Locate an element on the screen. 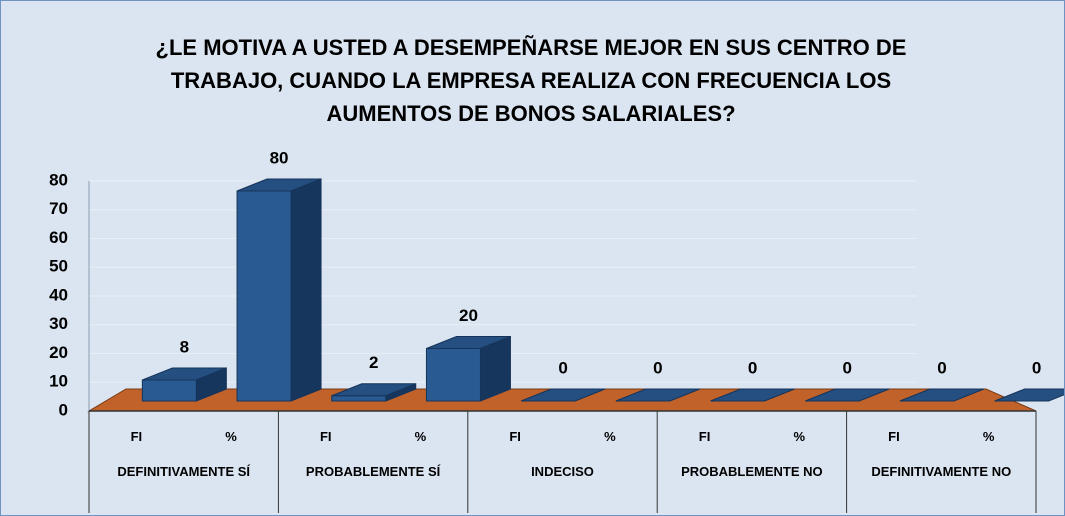  group-label: PROBABLEMENTE SÍ is located at coordinates (373, 471).